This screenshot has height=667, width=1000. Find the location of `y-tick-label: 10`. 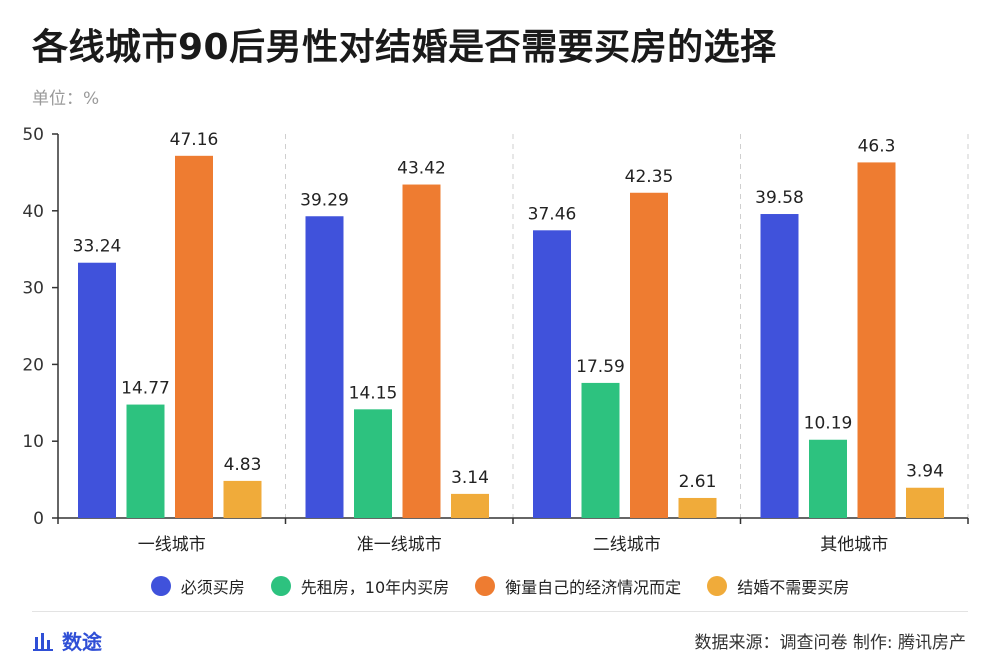

y-tick-label: 10 is located at coordinates (33, 442).